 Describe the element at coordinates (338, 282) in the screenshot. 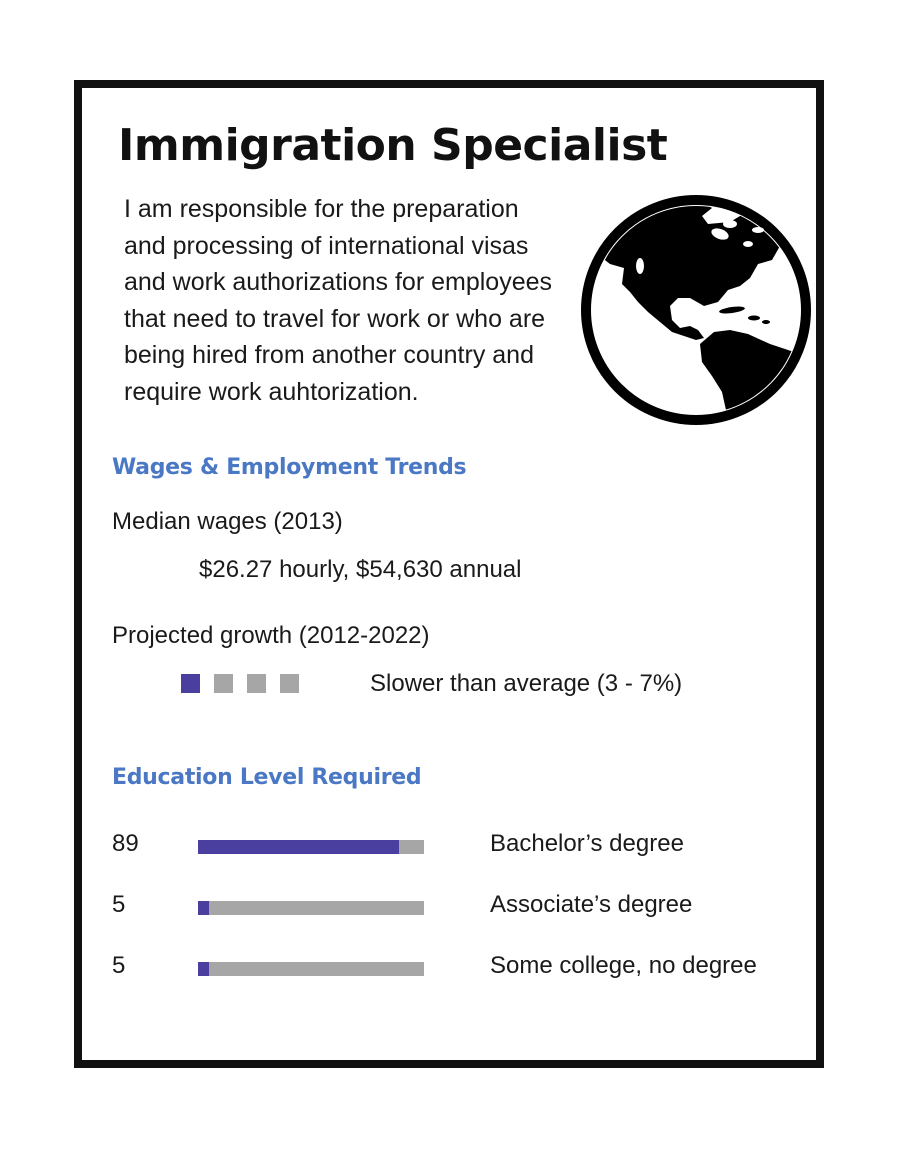

I see `description-line: and work authorizations for employees` at that location.